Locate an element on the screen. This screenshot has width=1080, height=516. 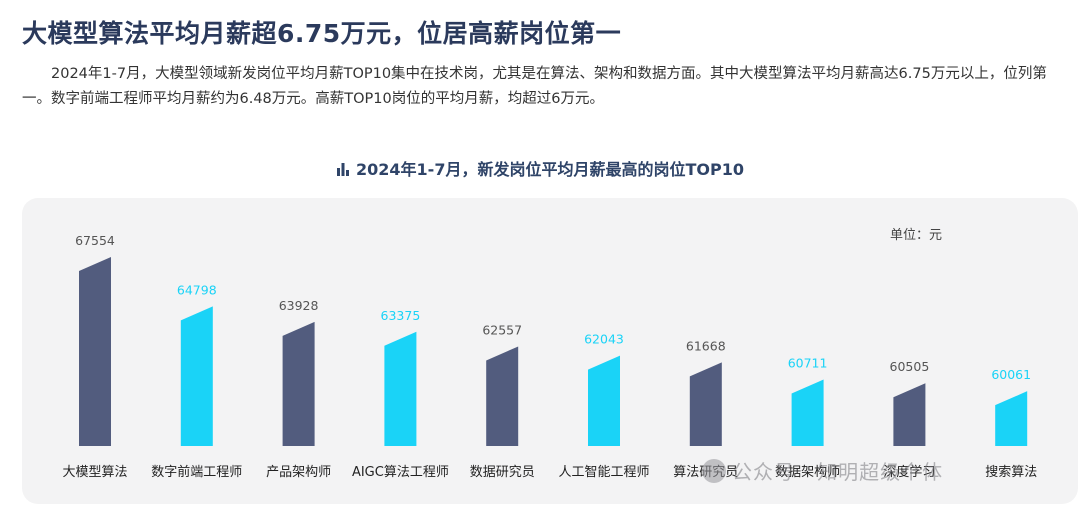
category-label: 数据架构师 is located at coordinates (807, 472).